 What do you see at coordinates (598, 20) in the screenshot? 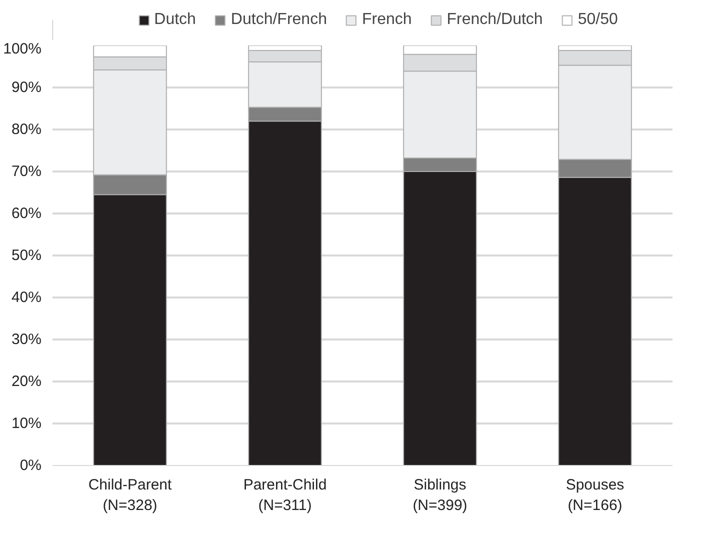
I see `legend-label: 50/50` at bounding box center [598, 20].